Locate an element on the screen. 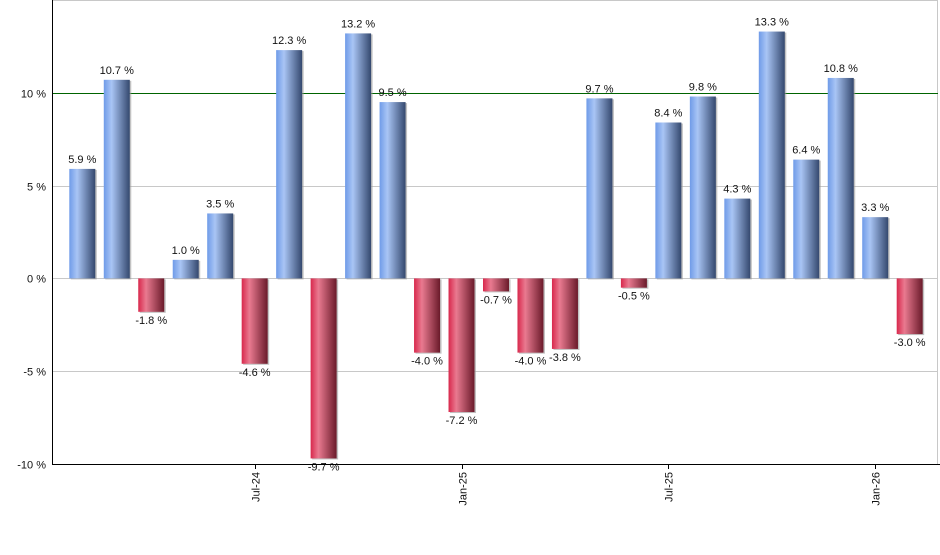 This screenshot has height=555, width=940. data-label: -1.8 % is located at coordinates (151, 321).